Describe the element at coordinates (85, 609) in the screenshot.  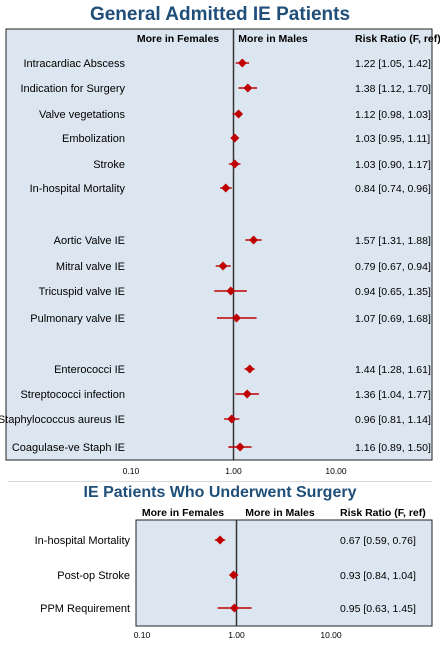
I see `surgery-row-label: PPM Requirement` at that location.